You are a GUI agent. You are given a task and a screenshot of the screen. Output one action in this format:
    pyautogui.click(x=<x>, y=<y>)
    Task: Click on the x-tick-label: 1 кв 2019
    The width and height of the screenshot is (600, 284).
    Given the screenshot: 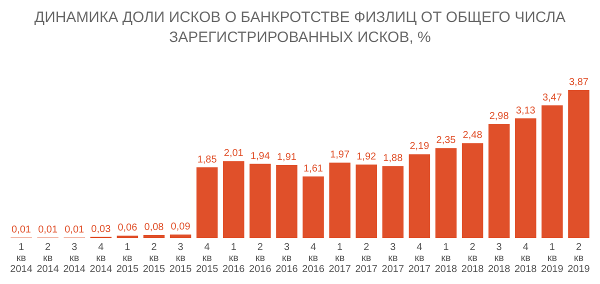 What is the action you would take?
    pyautogui.click(x=552, y=258)
    